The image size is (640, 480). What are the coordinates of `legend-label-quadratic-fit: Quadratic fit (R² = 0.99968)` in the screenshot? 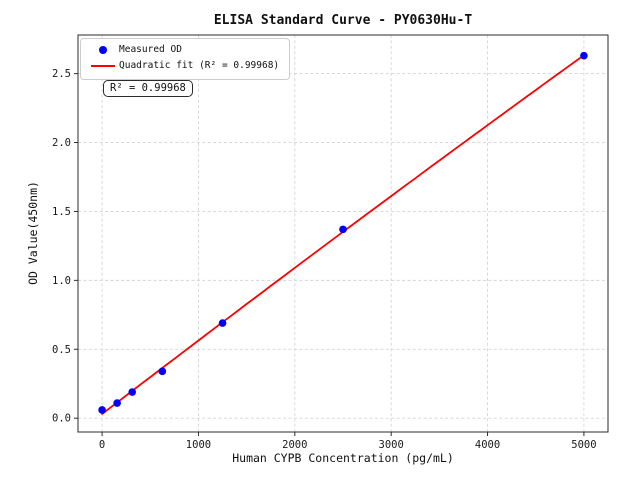 It's located at (199, 66).